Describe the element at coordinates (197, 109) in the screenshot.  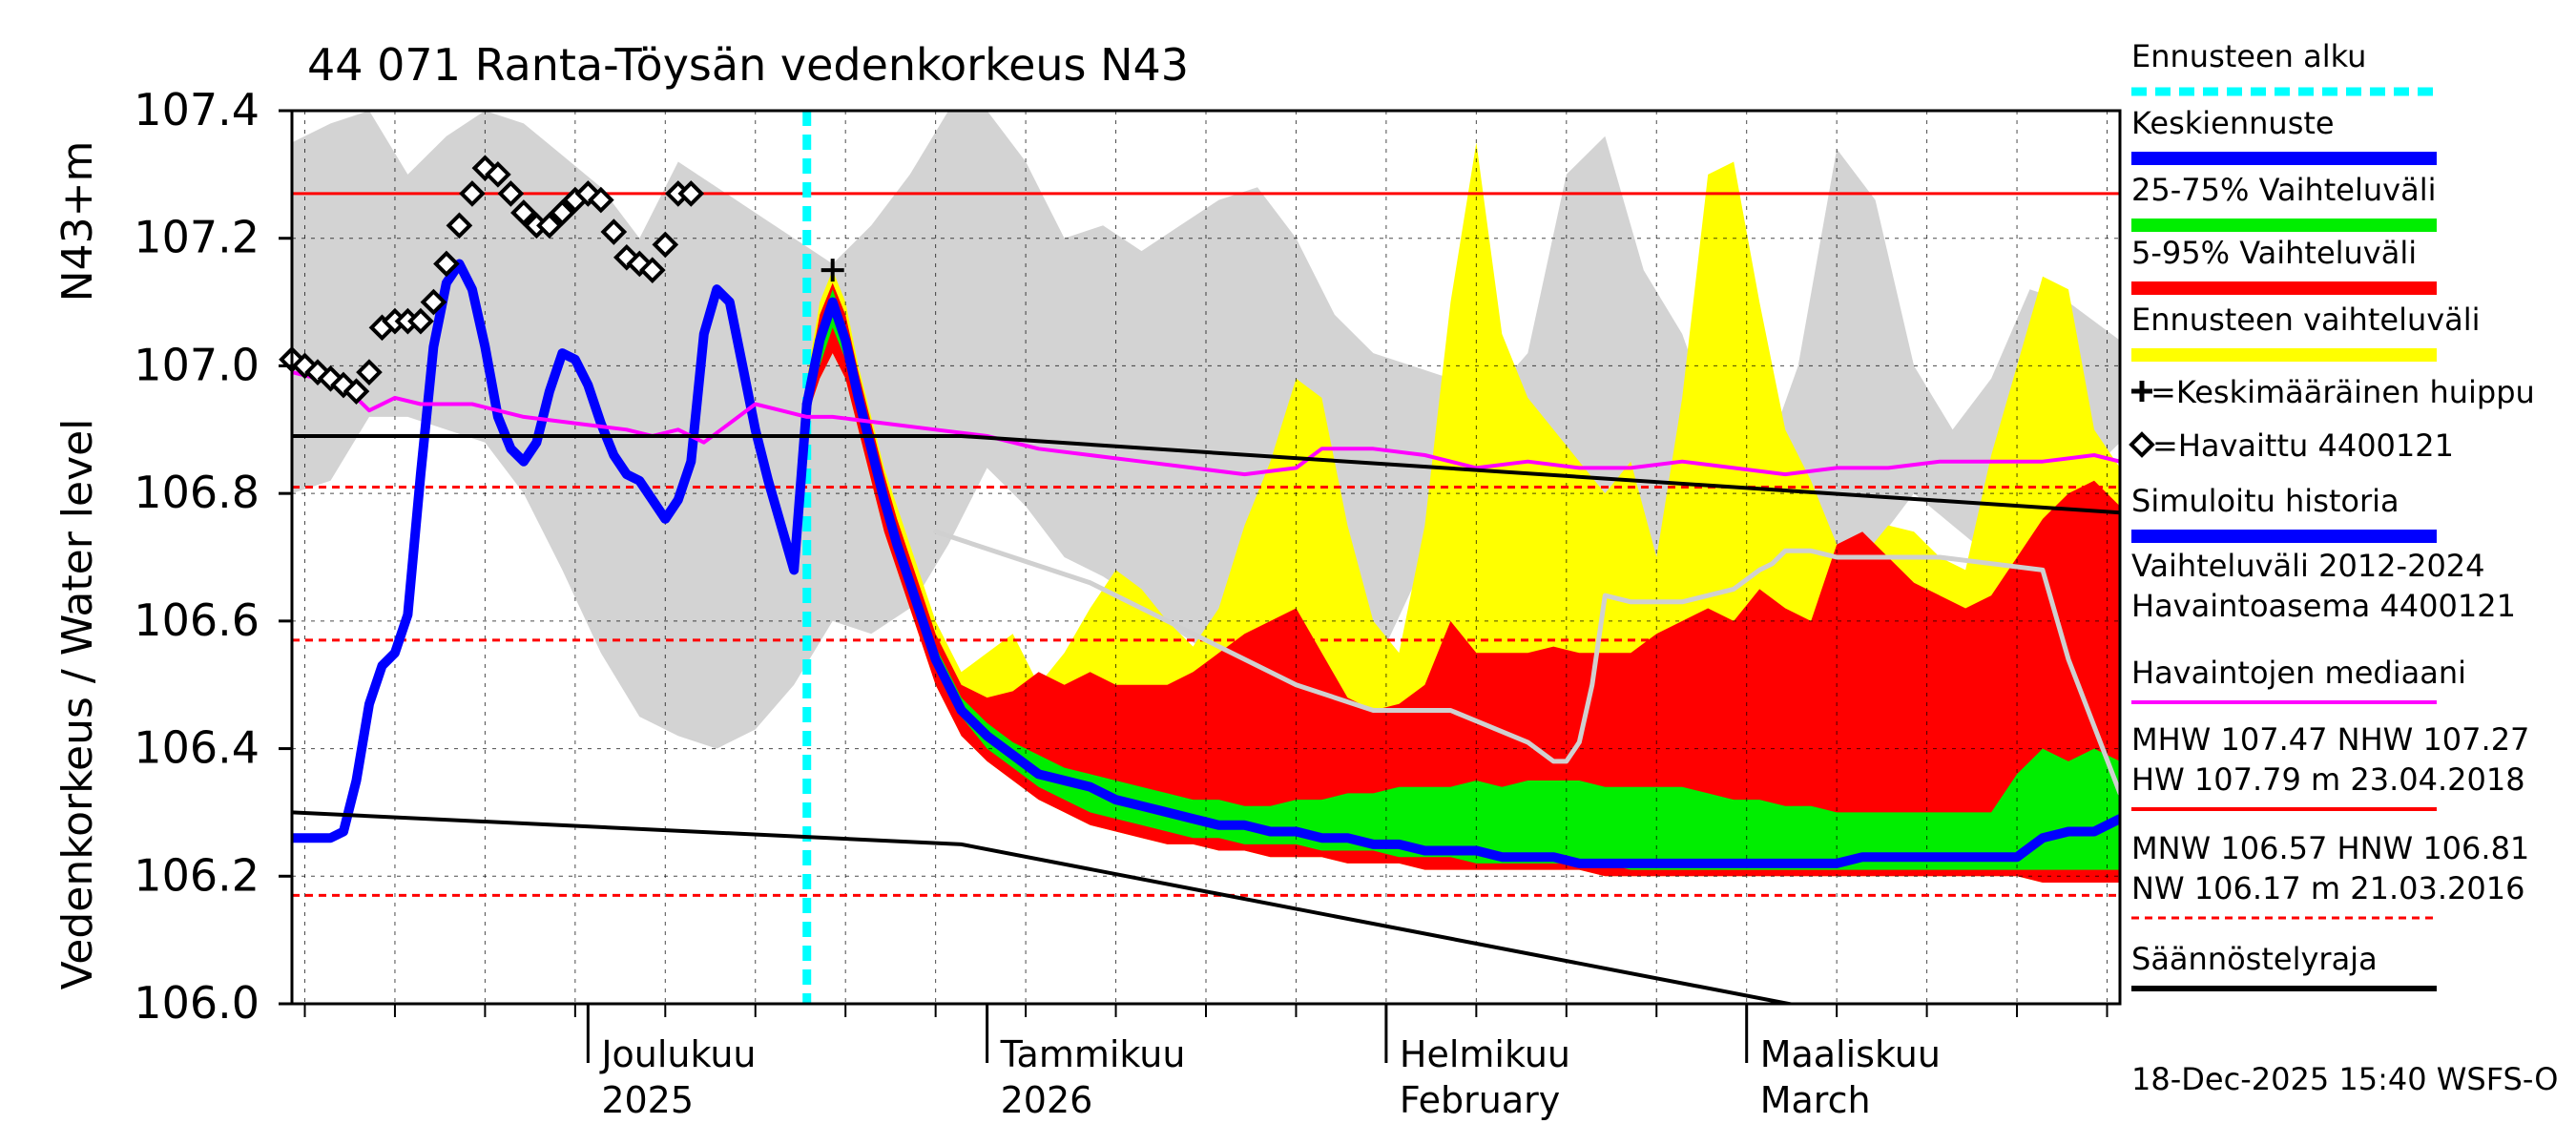
I see `y-tick-label: 107.4` at that location.